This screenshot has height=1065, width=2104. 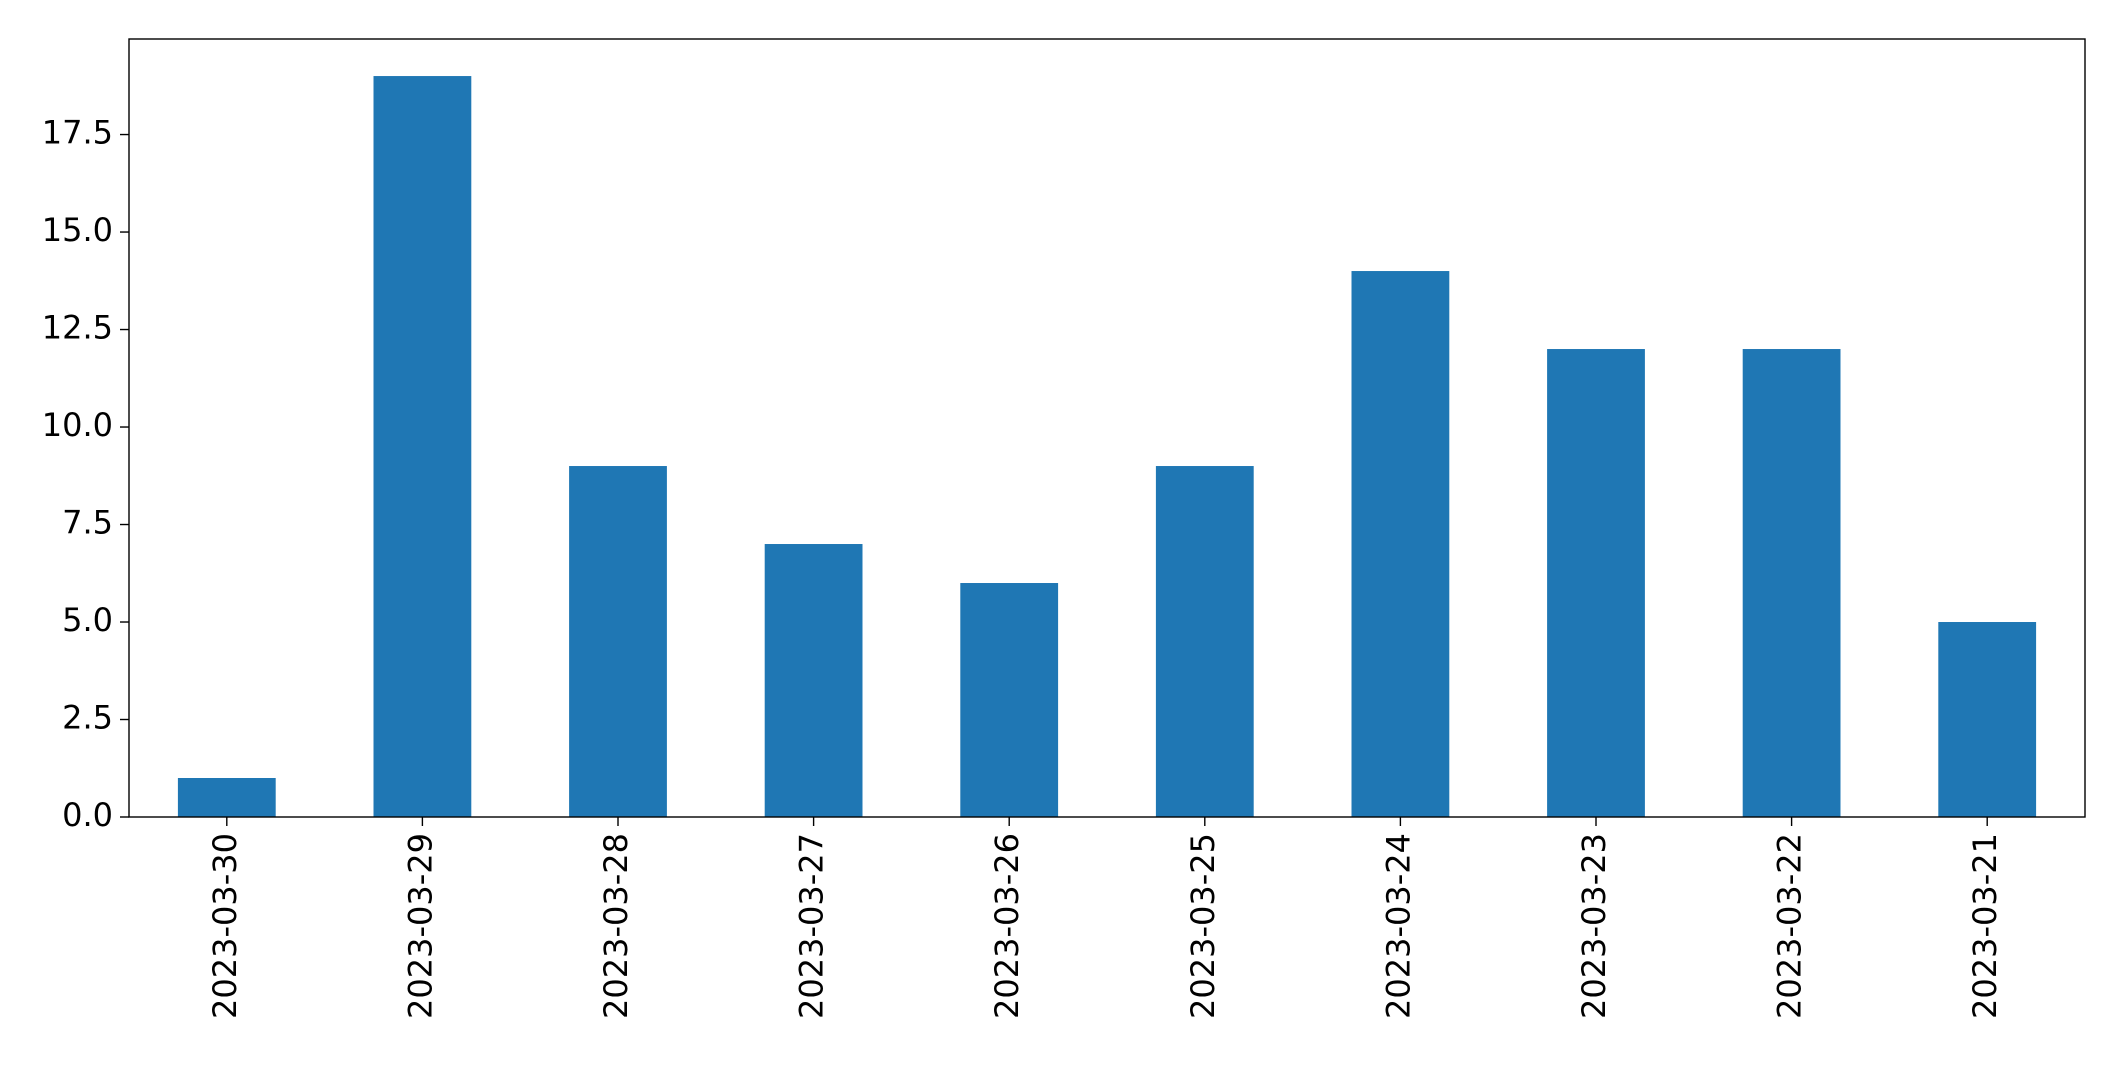 What do you see at coordinates (225, 926) in the screenshot?
I see `x-tick-label: 2023-03-30` at bounding box center [225, 926].